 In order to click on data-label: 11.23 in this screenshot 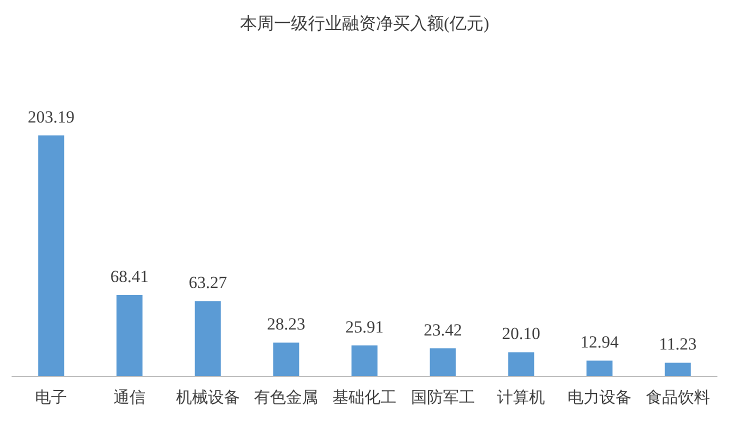, I will do `click(678, 344)`.